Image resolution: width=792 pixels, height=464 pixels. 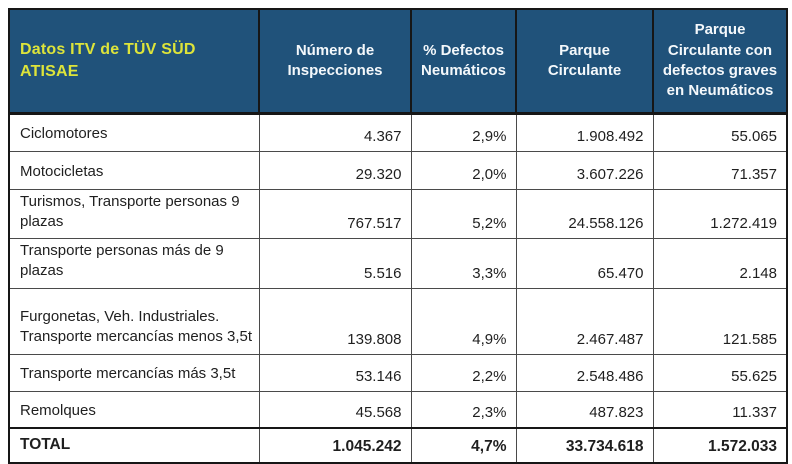 What do you see at coordinates (463, 61) in the screenshot?
I see `column-header-pct-defectos: % Defectos Neumáticos` at bounding box center [463, 61].